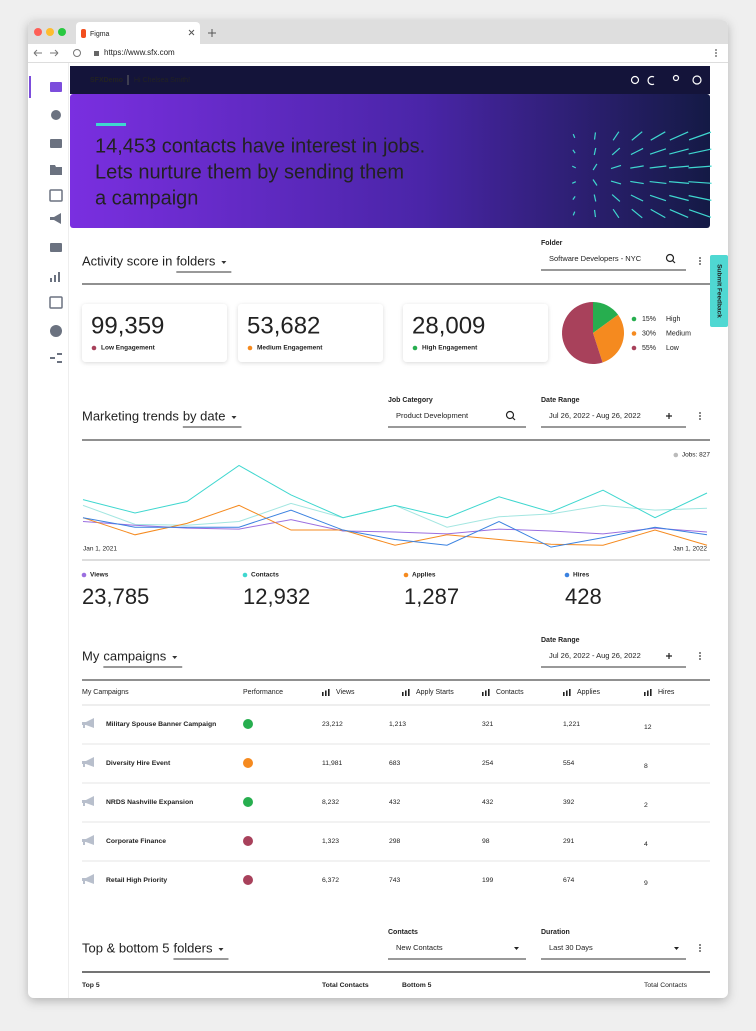 The image size is (756, 1031). What do you see at coordinates (56, 170) in the screenshot?
I see `nav-folders` at bounding box center [56, 170].